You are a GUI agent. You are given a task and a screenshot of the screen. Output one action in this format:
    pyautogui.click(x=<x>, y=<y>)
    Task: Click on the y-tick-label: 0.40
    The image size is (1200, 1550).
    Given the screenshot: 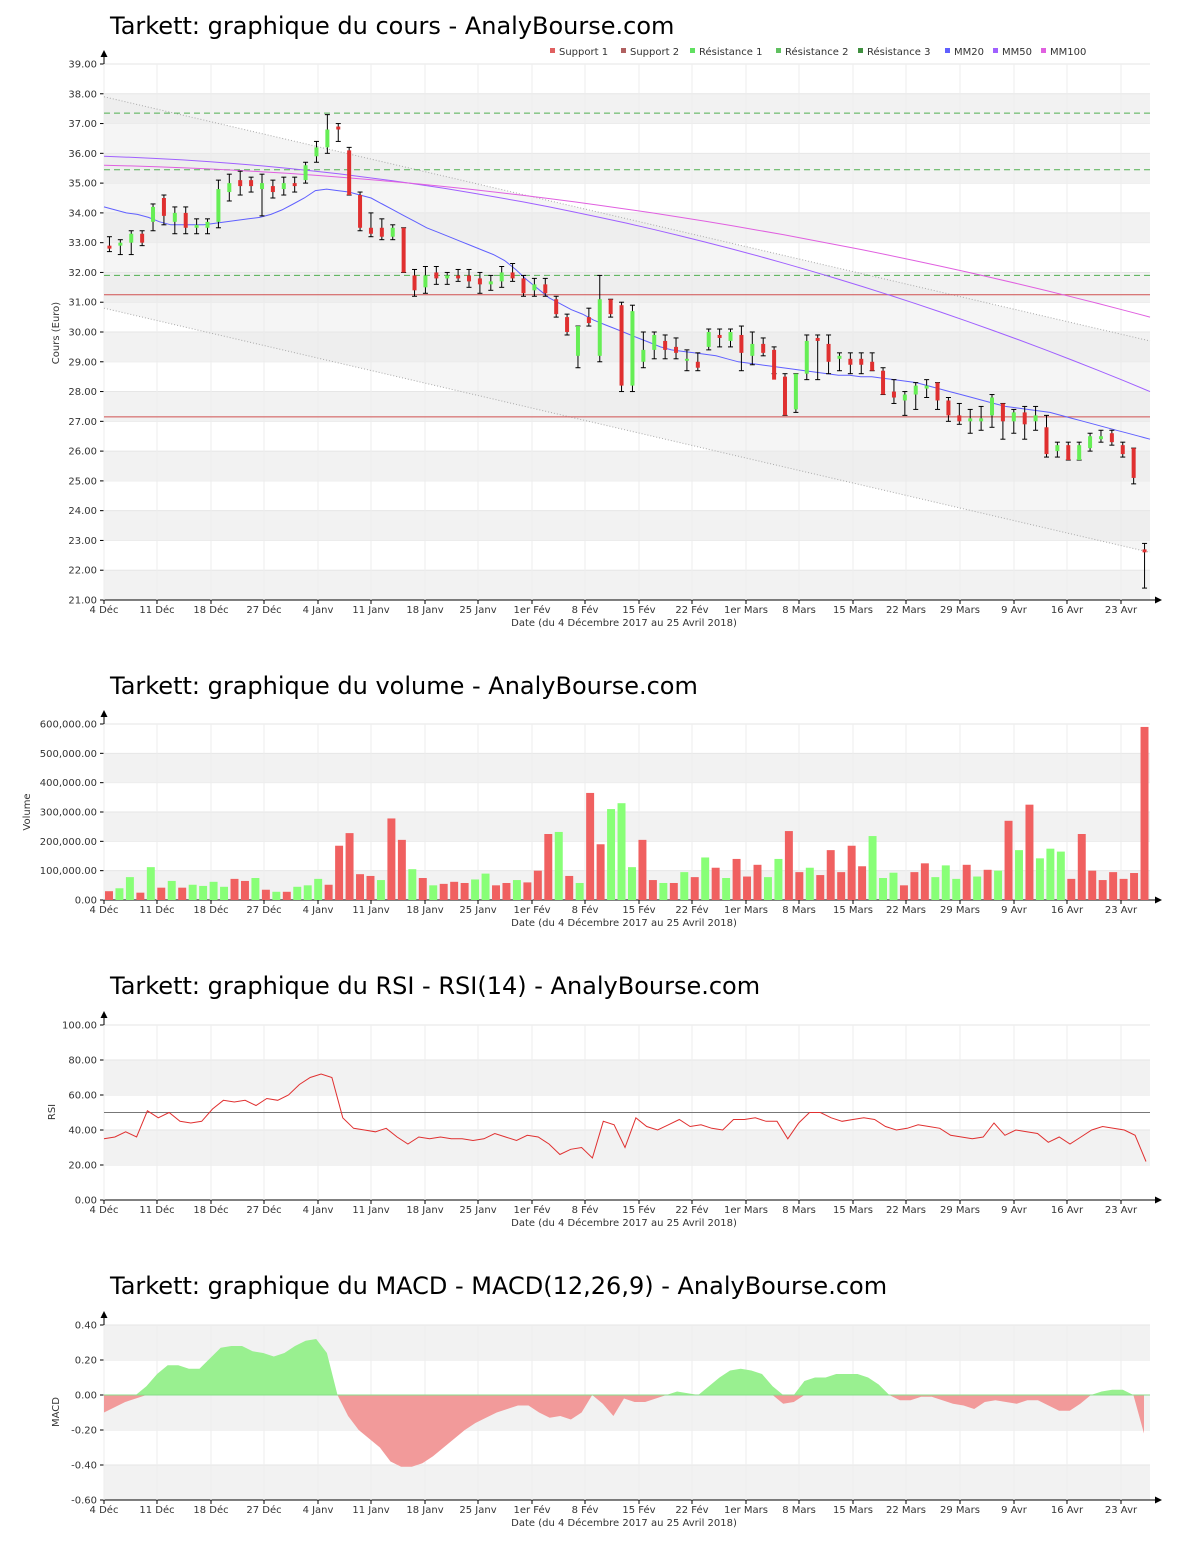 What is the action you would take?
    pyautogui.click(x=86, y=1326)
    